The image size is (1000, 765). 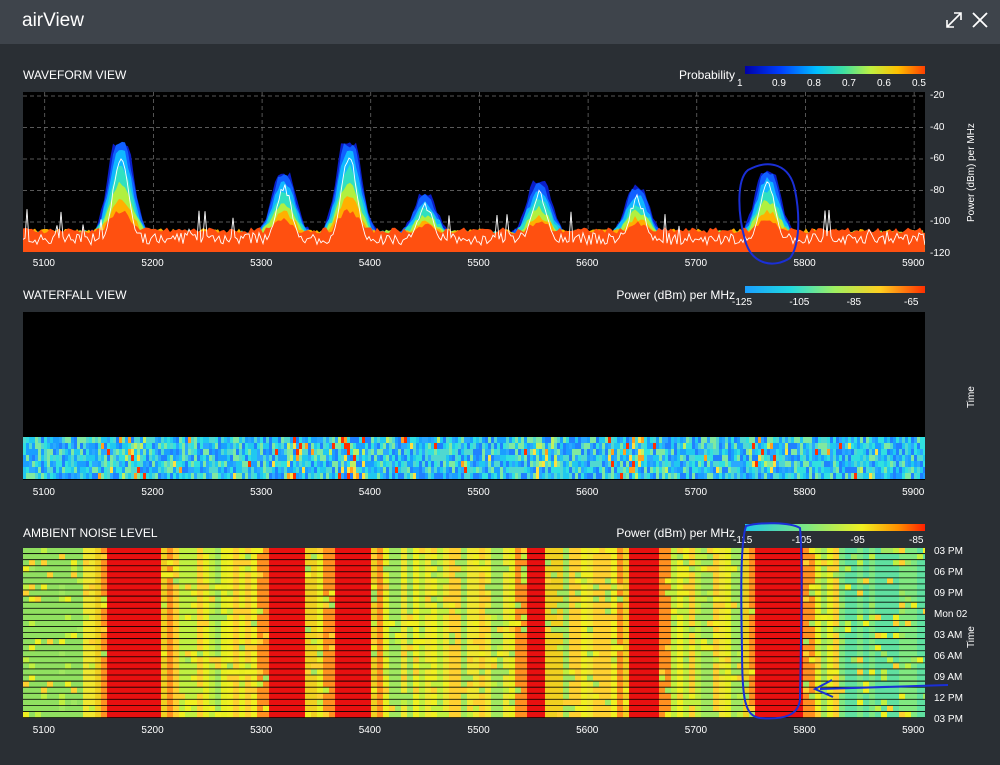 What do you see at coordinates (913, 263) in the screenshot?
I see `waveform-x-tick: 5900` at bounding box center [913, 263].